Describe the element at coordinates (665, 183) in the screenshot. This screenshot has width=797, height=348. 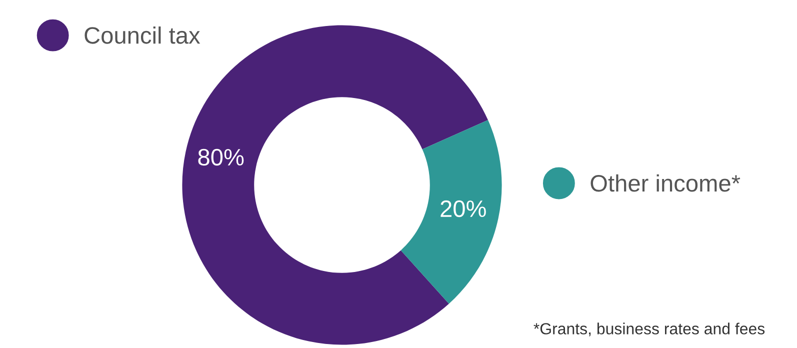
I see `legend-label: Other income*` at that location.